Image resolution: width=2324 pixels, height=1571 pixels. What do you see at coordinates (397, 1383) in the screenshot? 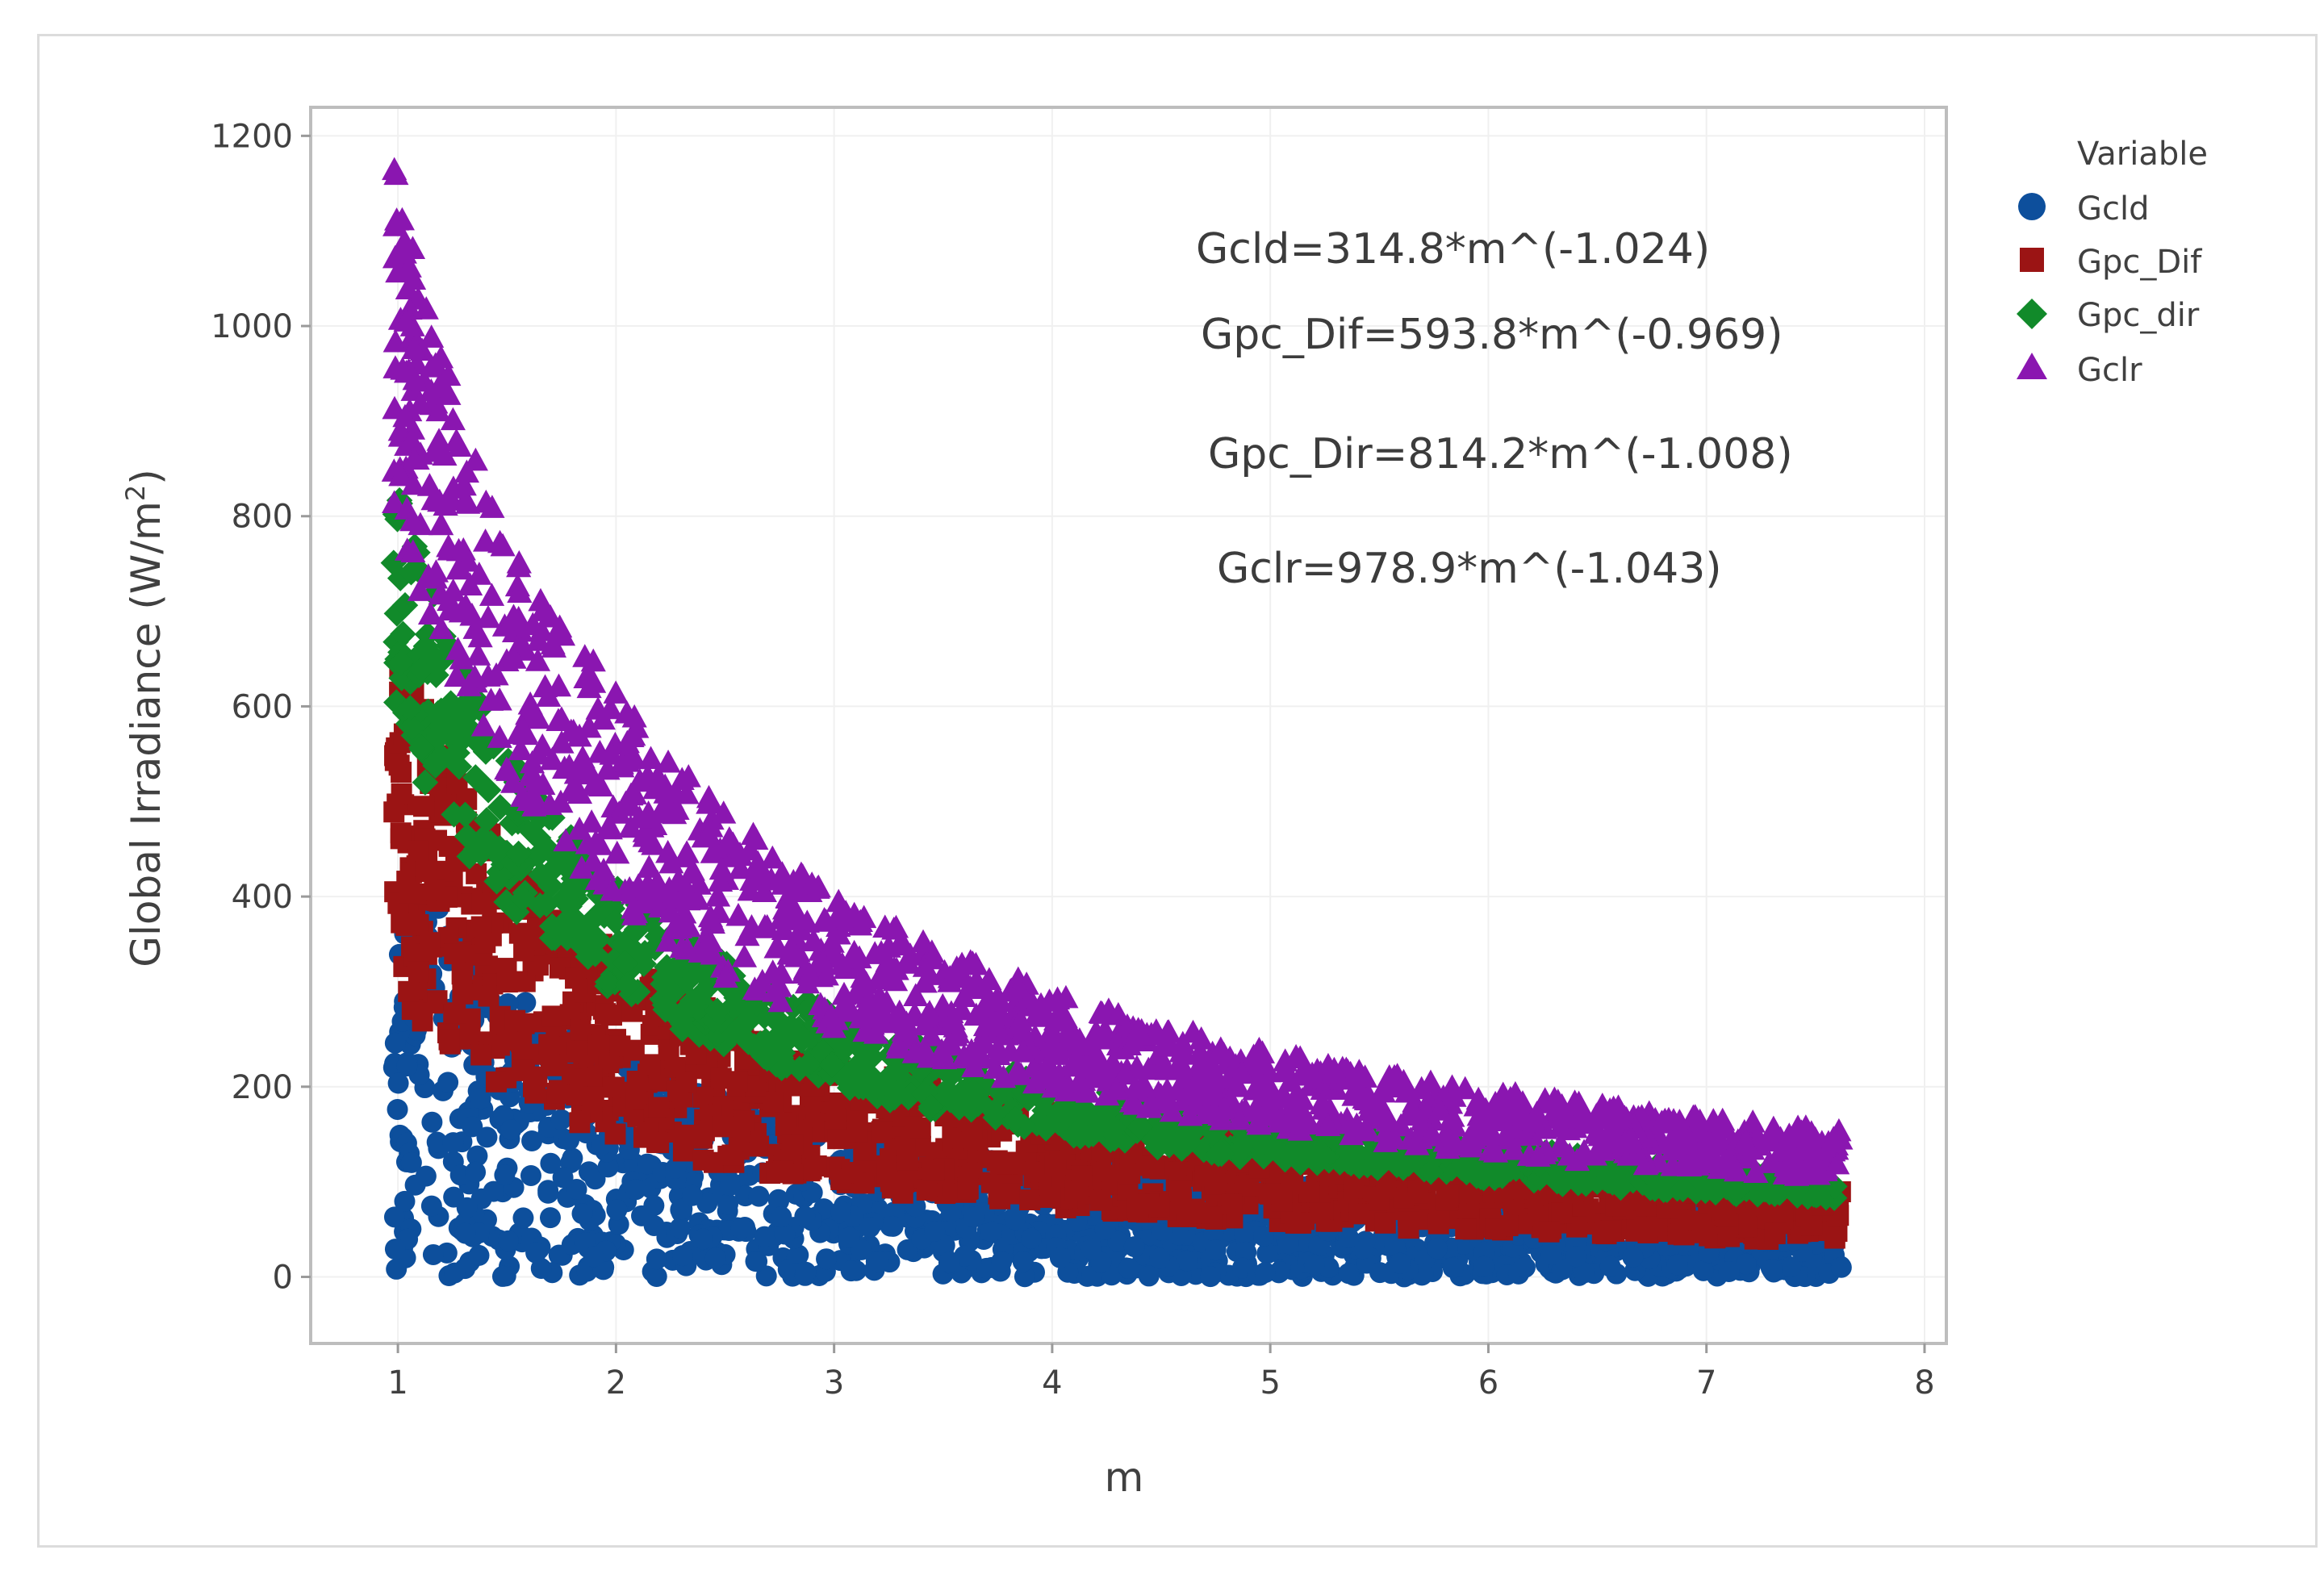
I see `x-tick-label: 1` at bounding box center [397, 1383].